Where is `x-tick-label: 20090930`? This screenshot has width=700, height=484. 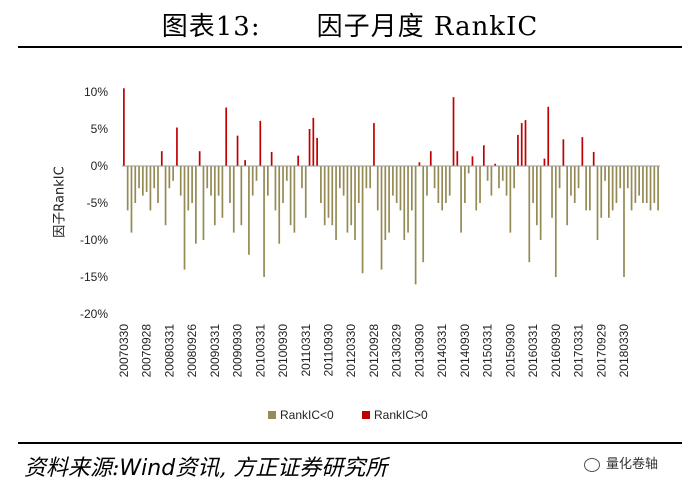 x-tick-label: 20090930 is located at coordinates (238, 351).